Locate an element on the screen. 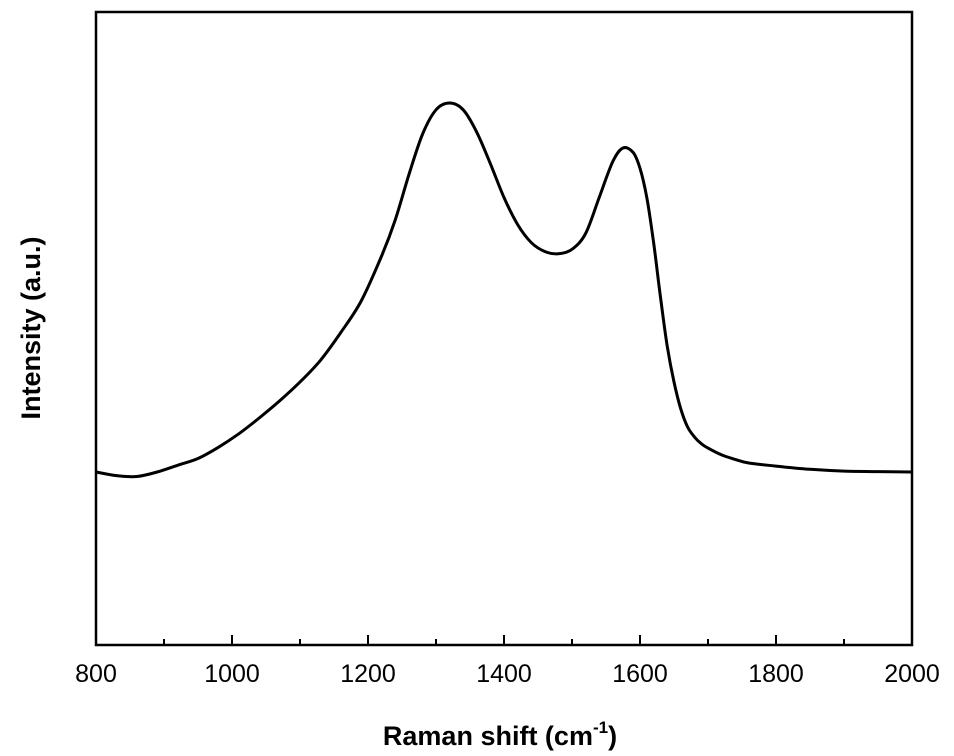 This screenshot has height=756, width=954. x-tick-label: 1600 is located at coordinates (640, 674).